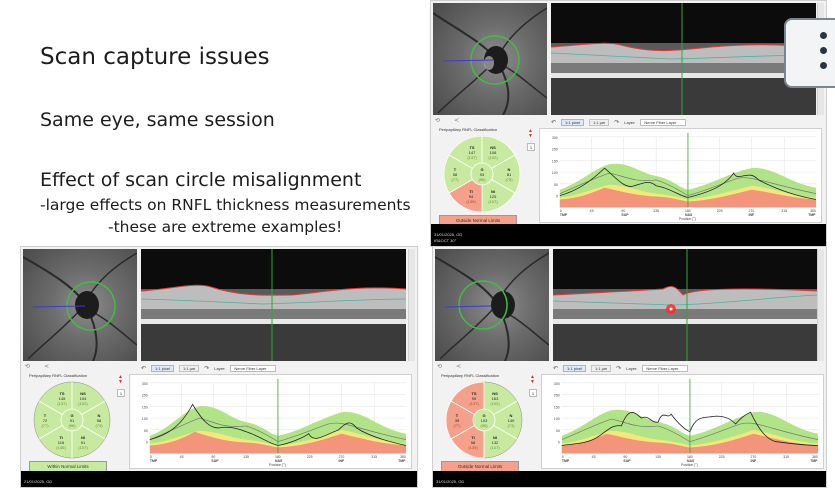 The image size is (835, 488). What do you see at coordinates (45, 415) in the screenshot?
I see `svg-text: T` at bounding box center [45, 415].